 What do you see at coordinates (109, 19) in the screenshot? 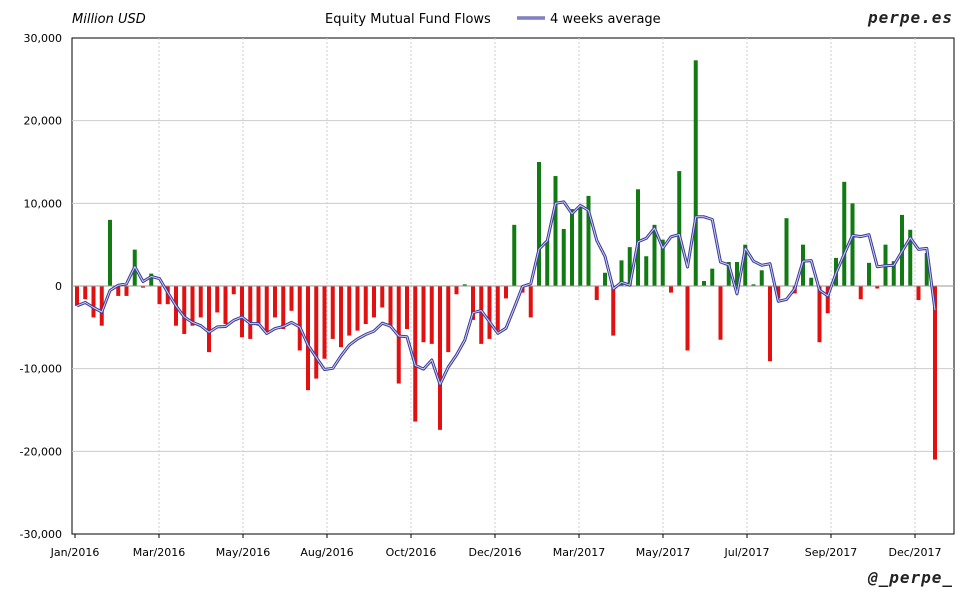
I see `y-axis-unit-label: Million USD` at bounding box center [109, 19].